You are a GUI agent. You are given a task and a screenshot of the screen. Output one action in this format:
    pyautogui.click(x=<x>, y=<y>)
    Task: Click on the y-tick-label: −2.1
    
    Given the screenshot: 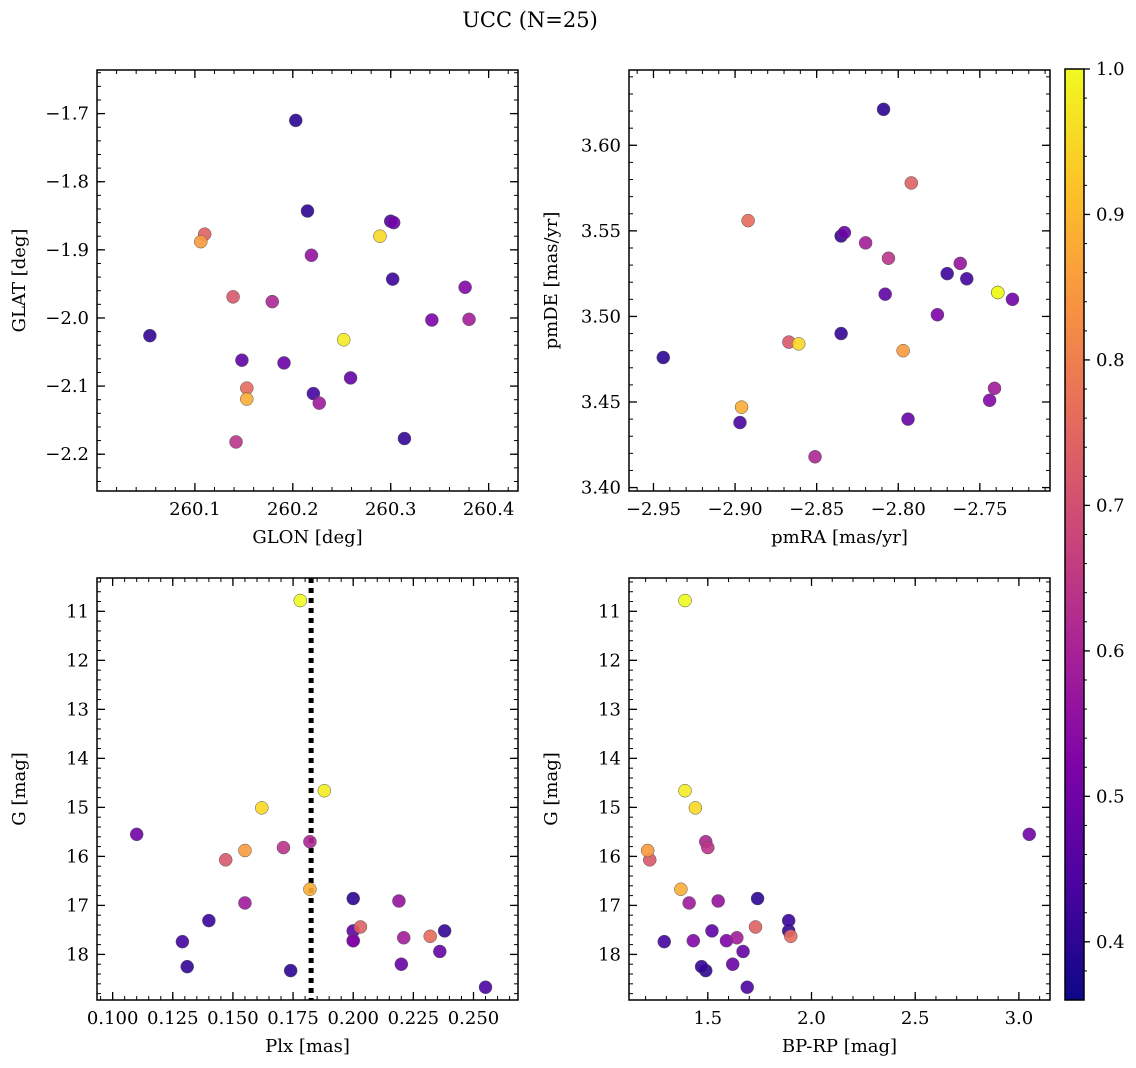 What is the action you would take?
    pyautogui.click(x=67, y=386)
    